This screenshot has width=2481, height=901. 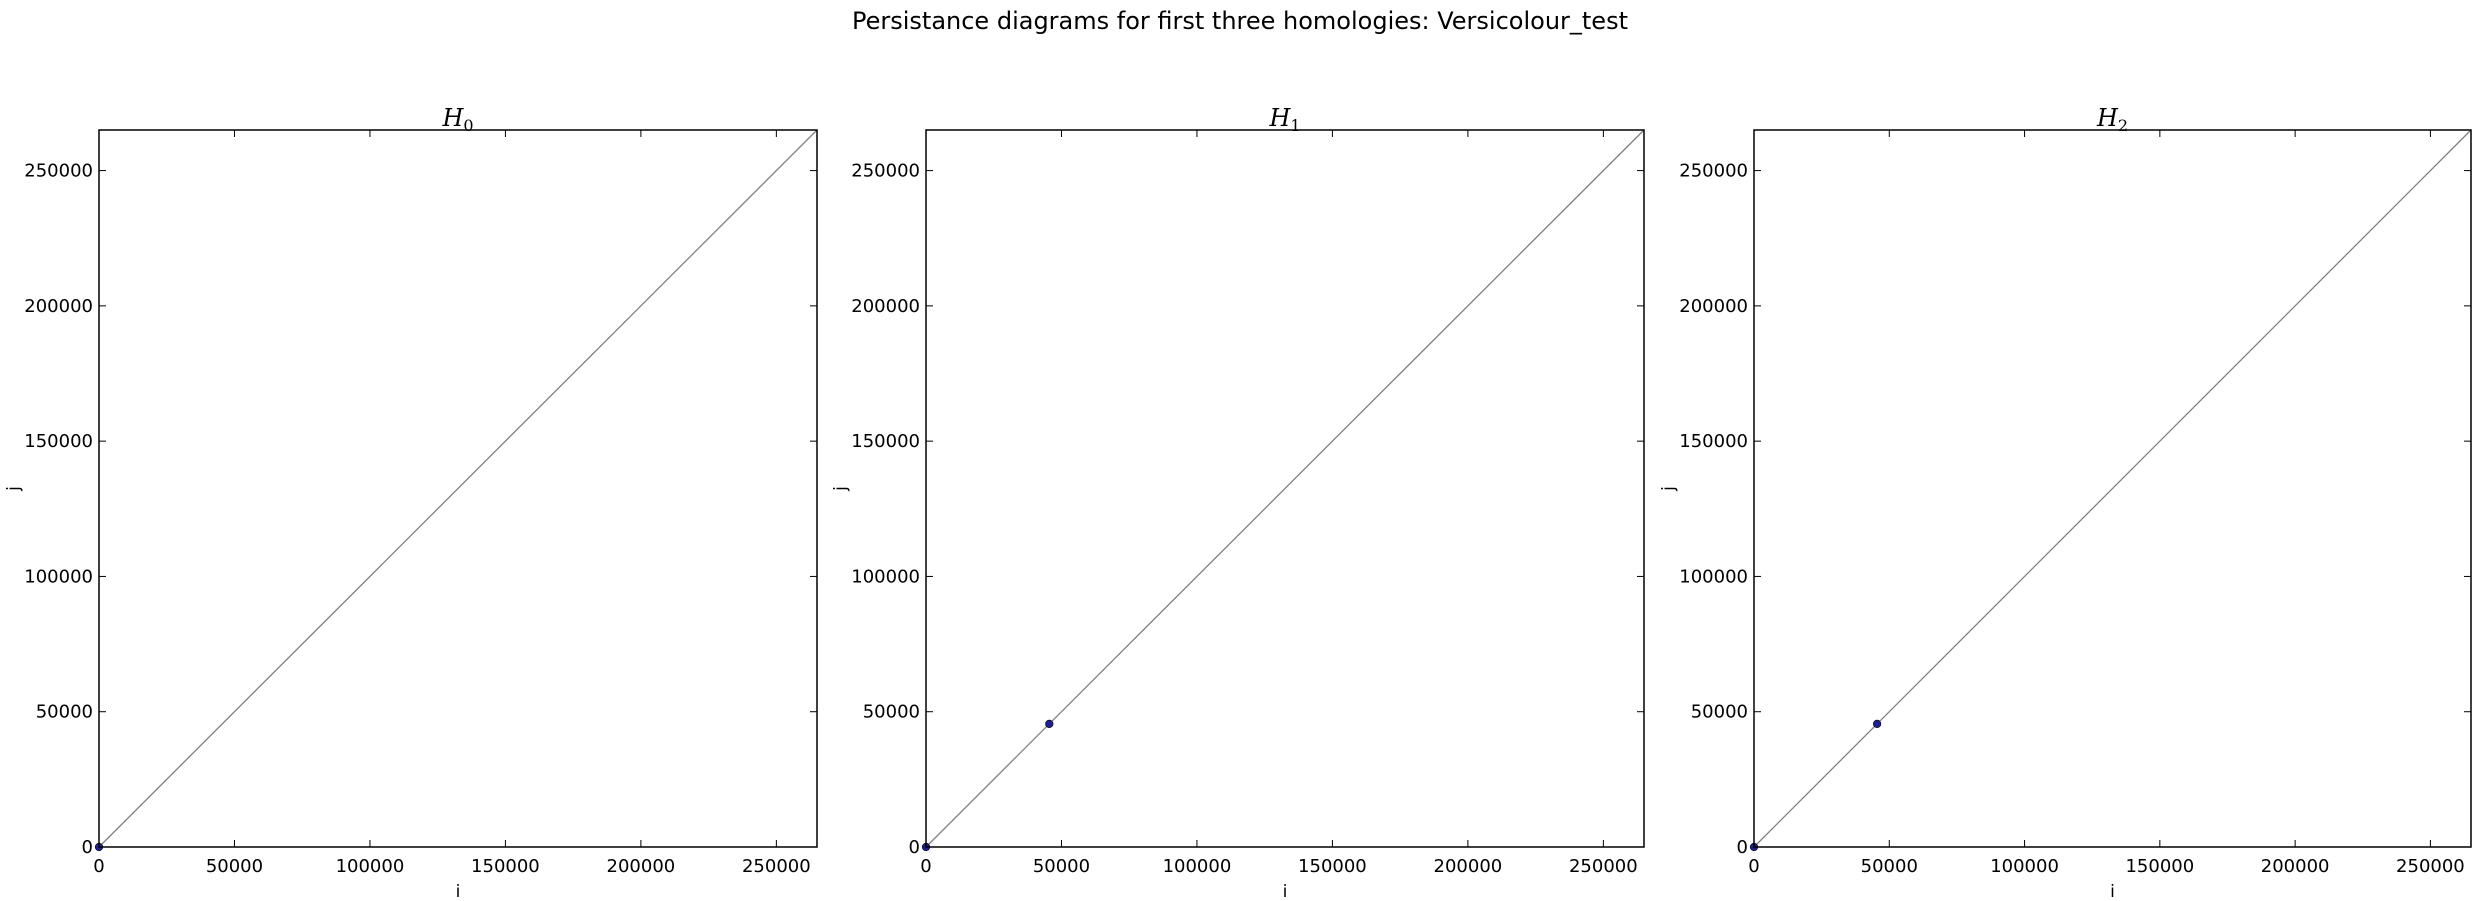 I want to click on panel-title: H2, so click(x=2112, y=119).